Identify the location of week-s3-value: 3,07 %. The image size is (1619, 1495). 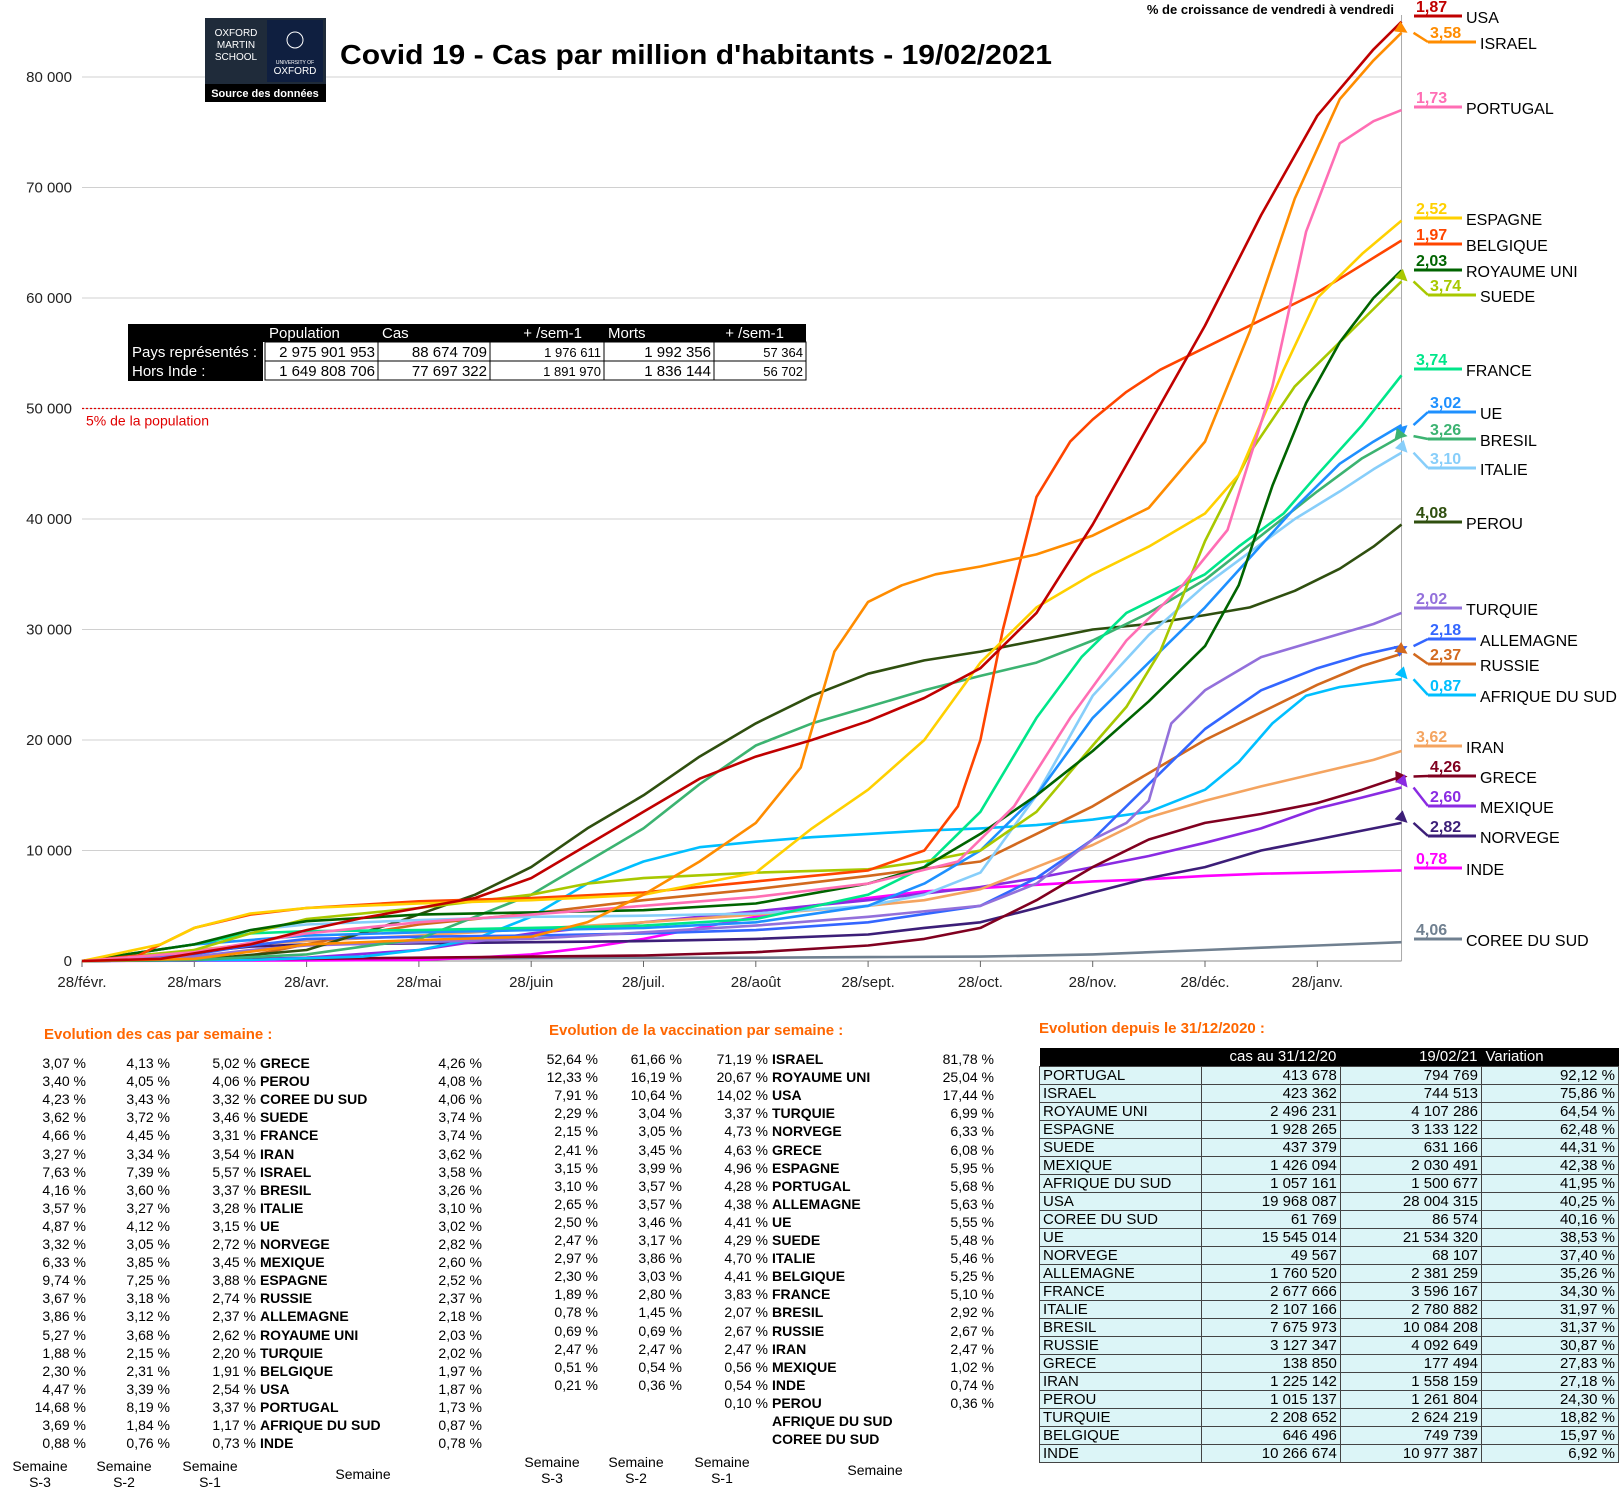
(64, 1063).